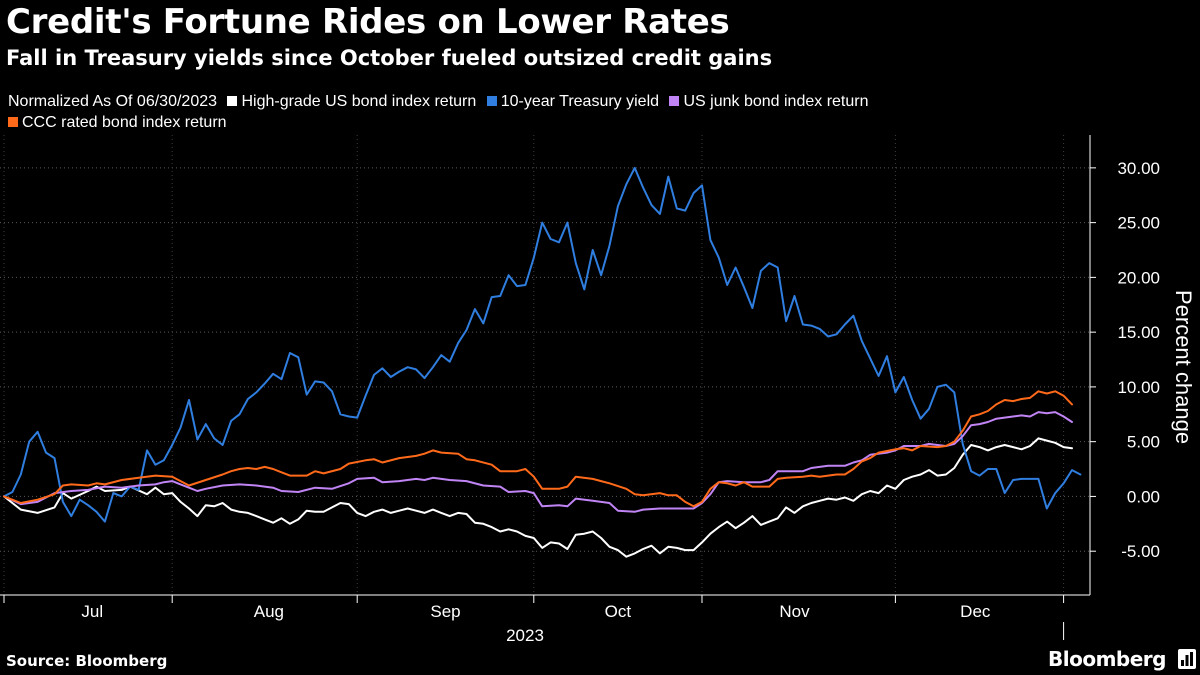 This screenshot has width=1200, height=675. I want to click on y-tick-label: 15.00, so click(1138, 332).